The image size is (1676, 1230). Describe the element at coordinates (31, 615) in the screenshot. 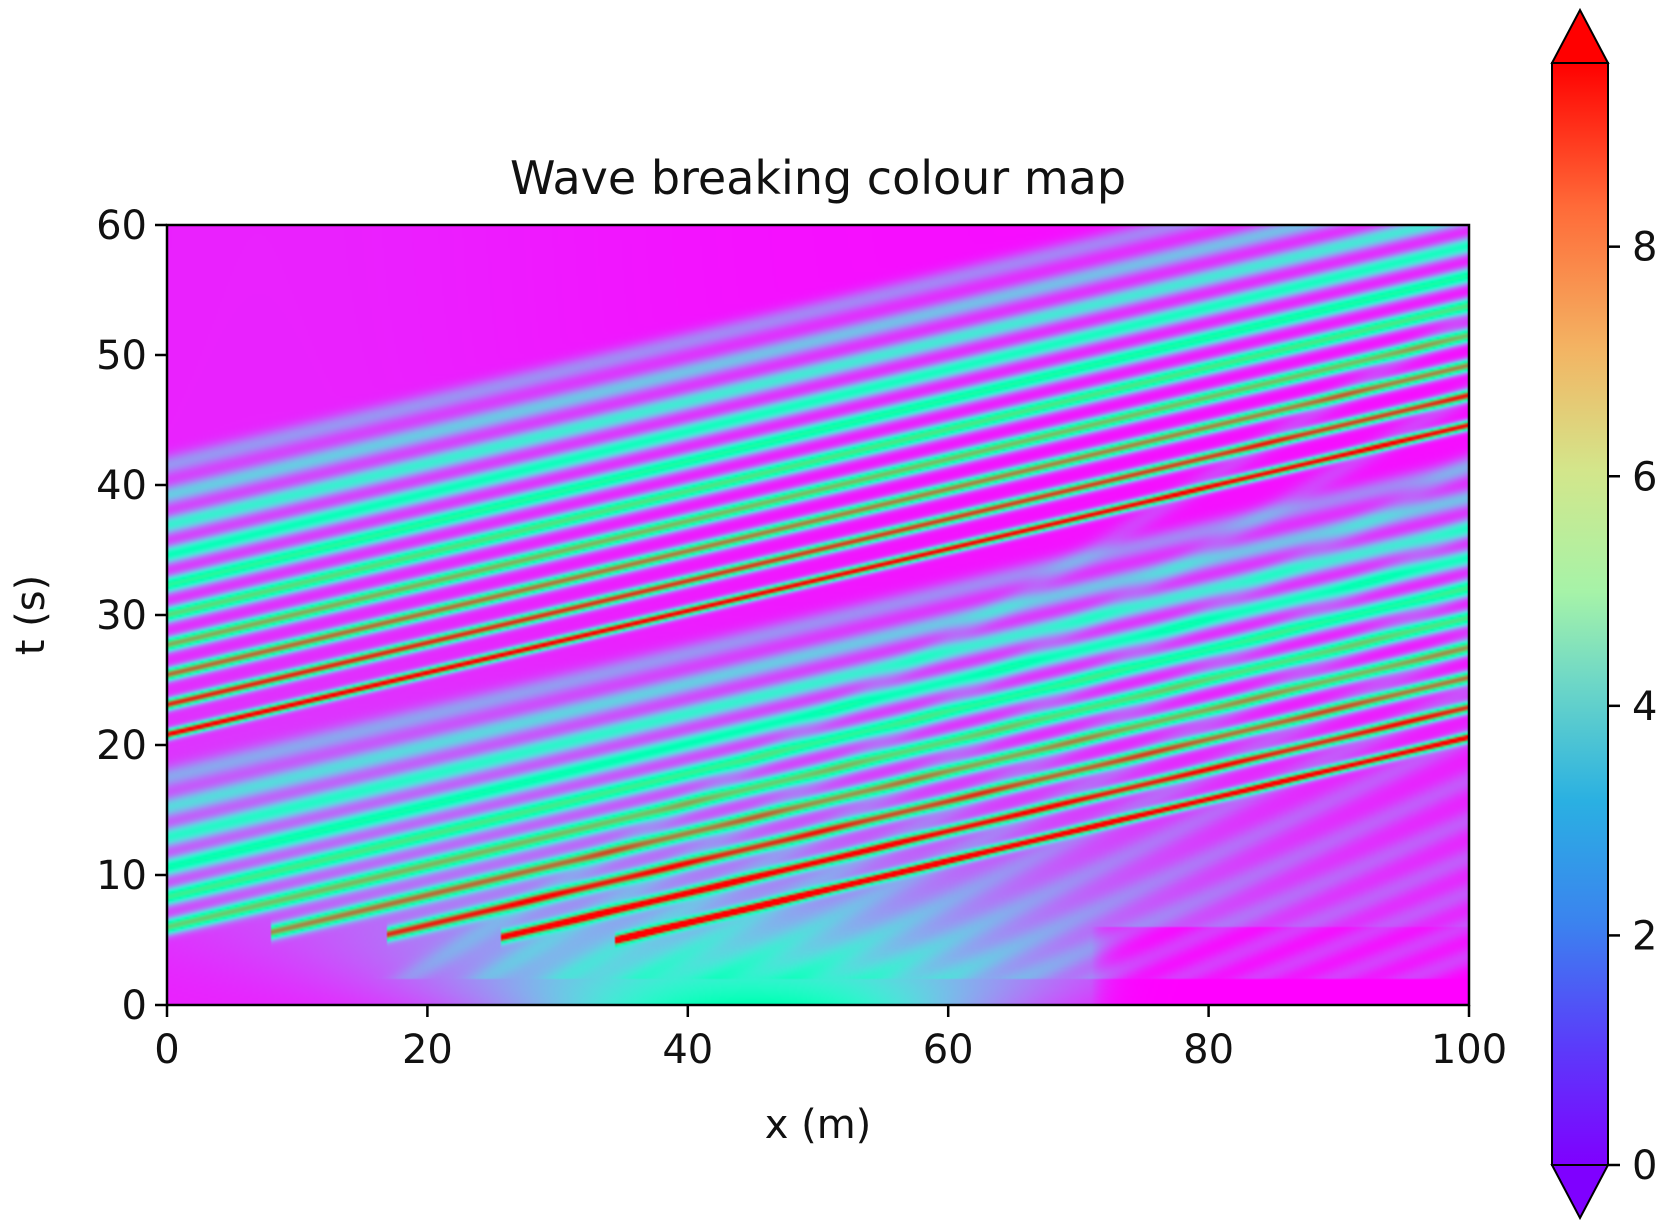

I see `y-axis-label: t (s)` at that location.